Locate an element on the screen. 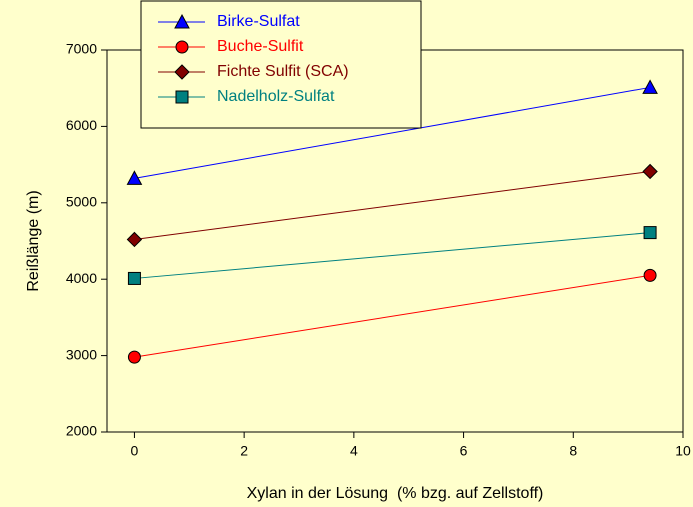 This screenshot has width=693, height=507. y-axis-title: Reißlänge (m) is located at coordinates (33, 240).